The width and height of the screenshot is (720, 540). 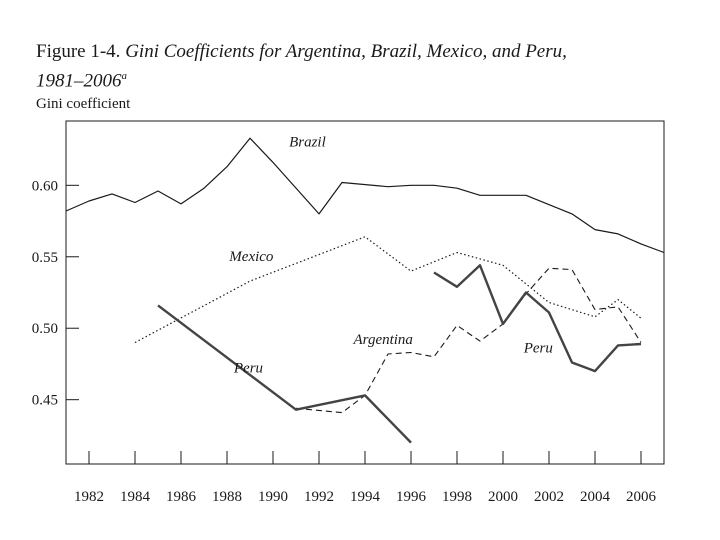 What do you see at coordinates (89, 497) in the screenshot?
I see `x-tick-label: 1982` at bounding box center [89, 497].